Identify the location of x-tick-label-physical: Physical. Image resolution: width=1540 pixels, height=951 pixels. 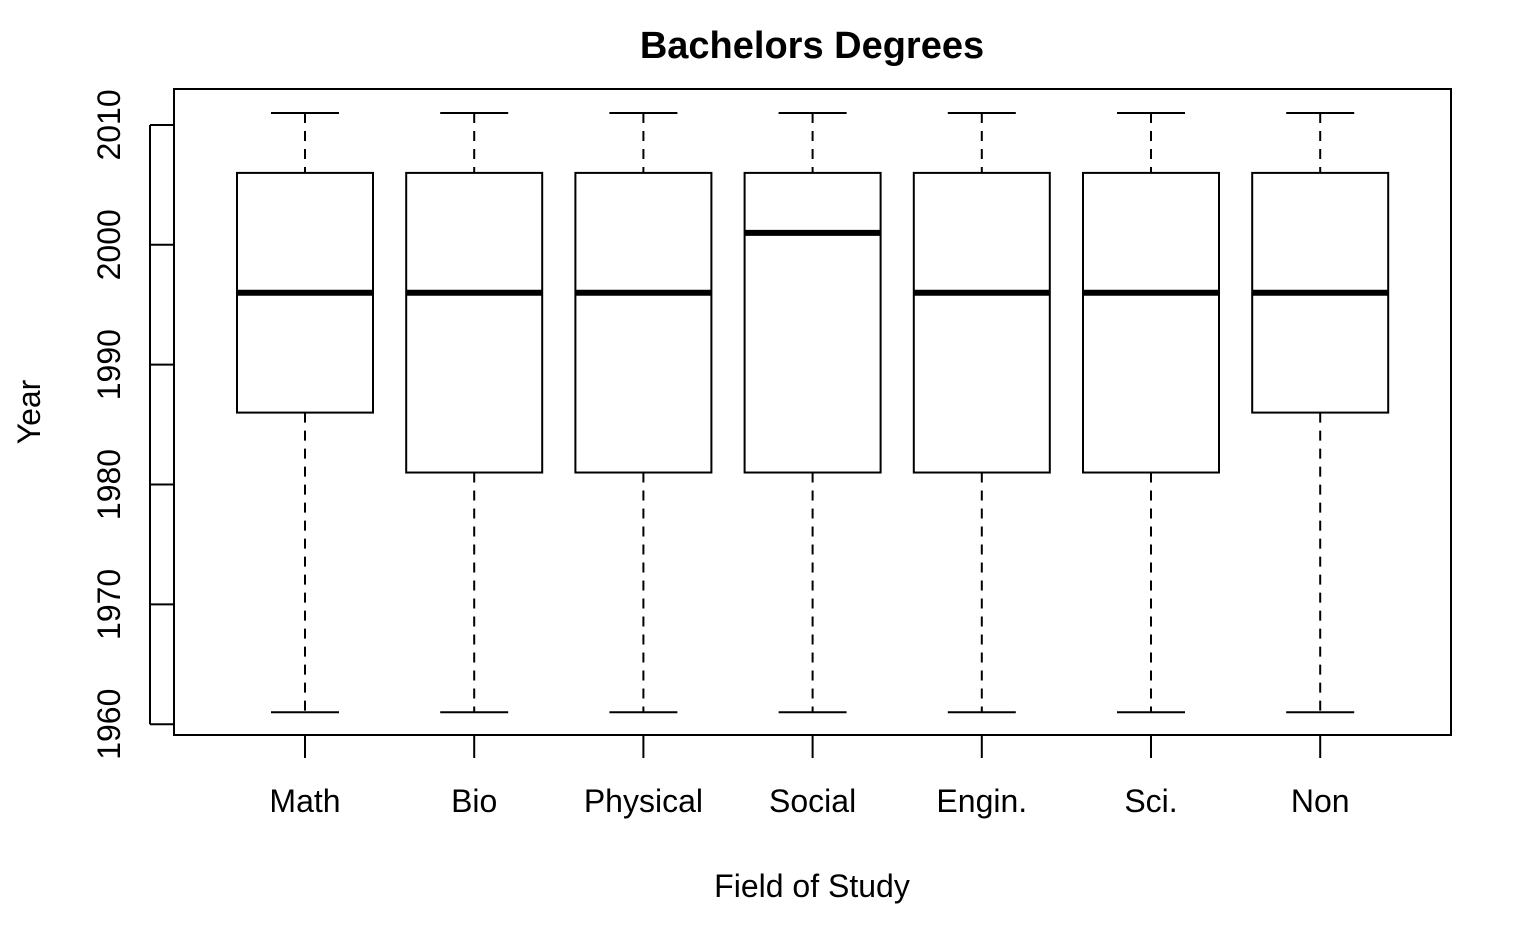
(643, 801).